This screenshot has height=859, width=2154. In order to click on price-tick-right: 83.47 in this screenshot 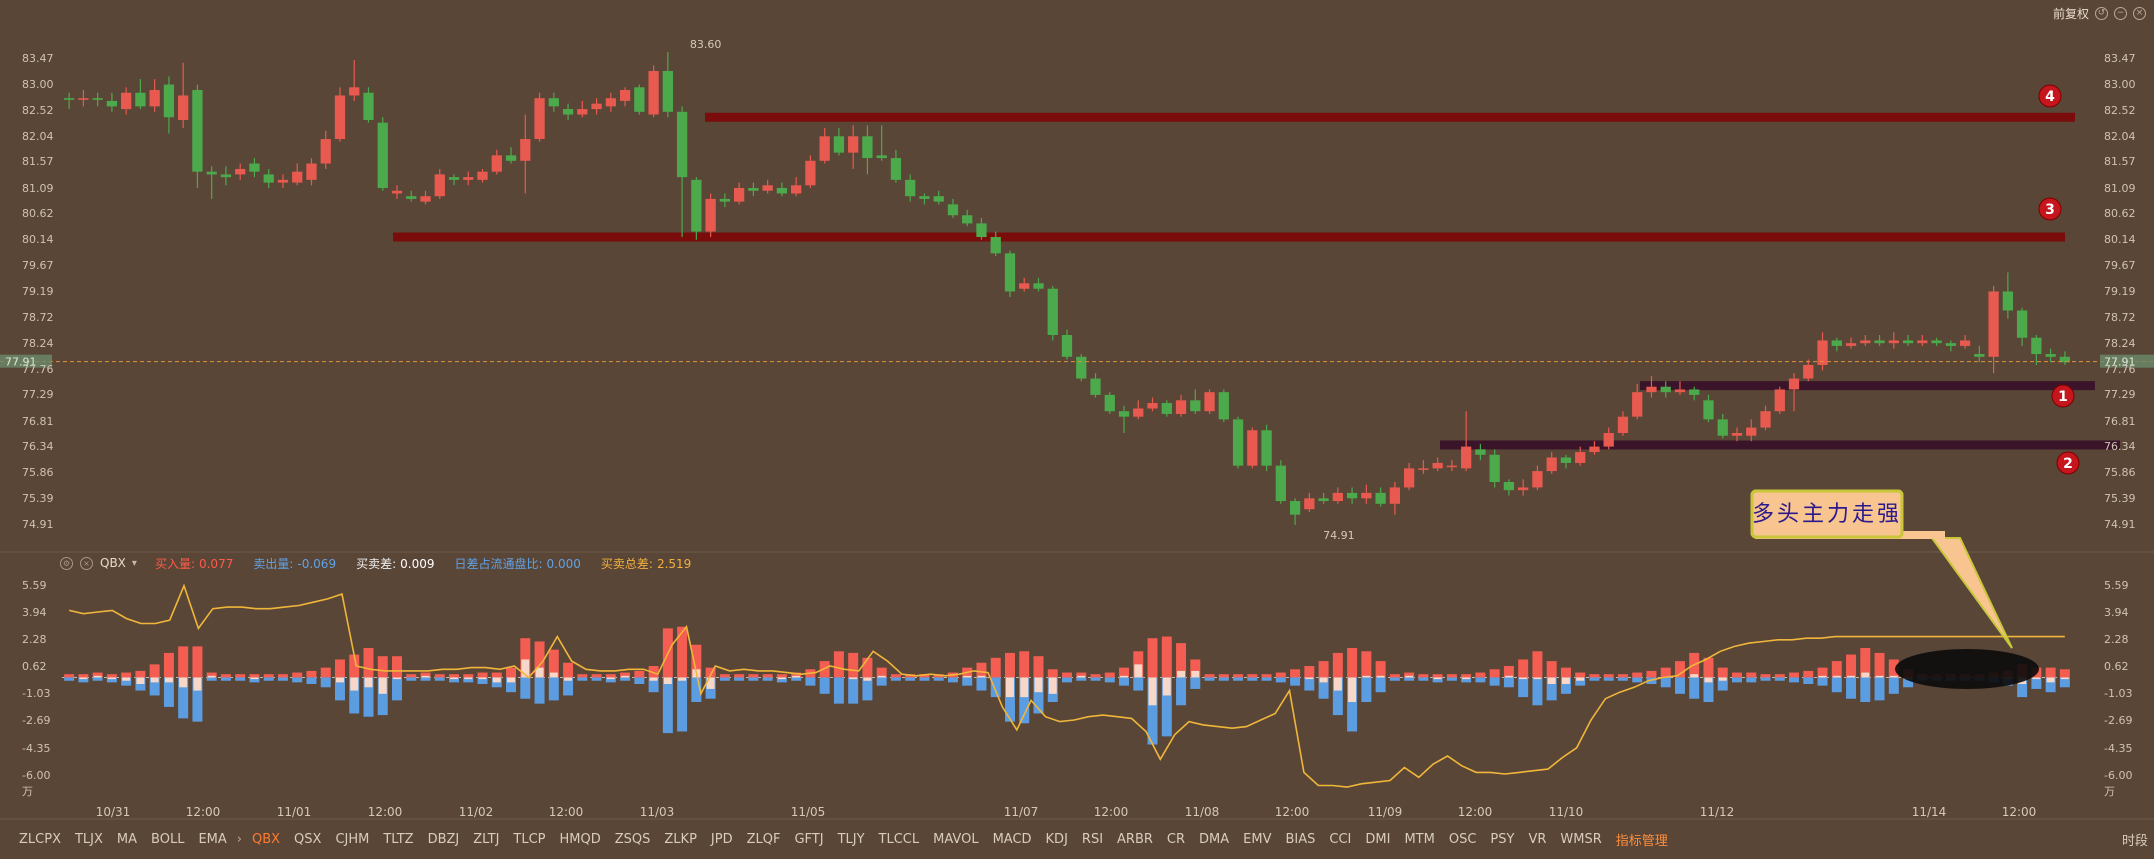, I will do `click(2120, 58)`.